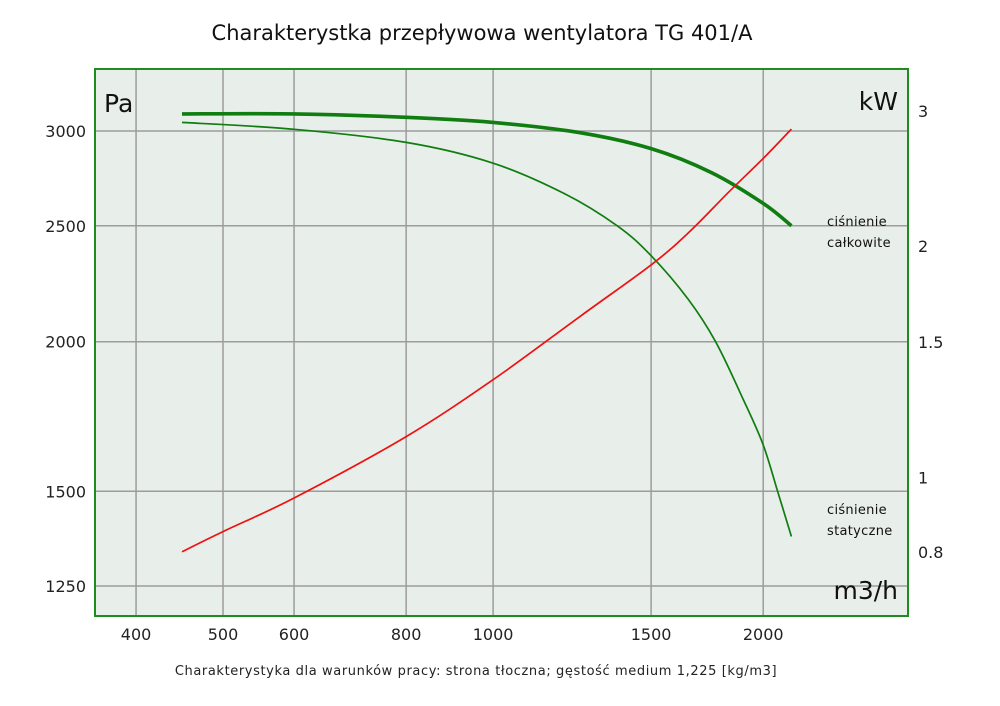  Describe the element at coordinates (860, 531) in the screenshot. I see `series-label-static-pressure-line2: statyczne` at that location.